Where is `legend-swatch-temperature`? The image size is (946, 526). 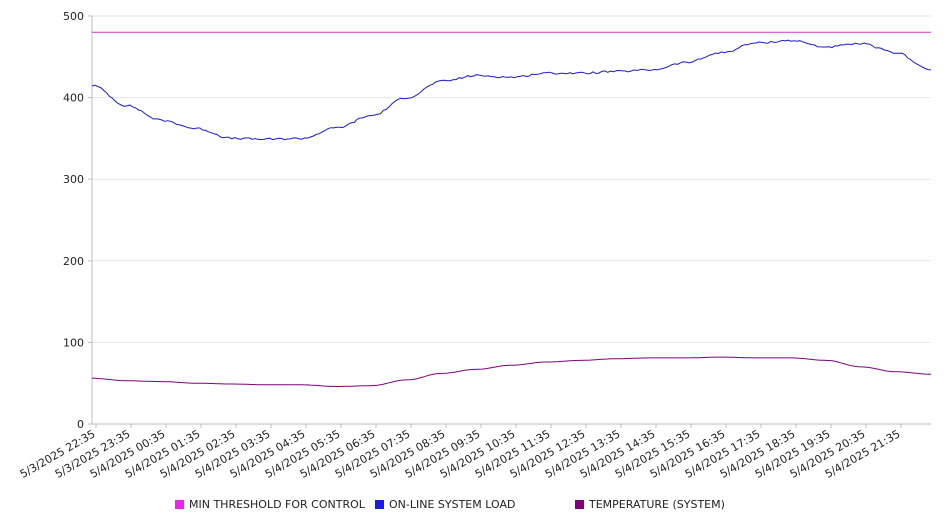 legend-swatch-temperature is located at coordinates (579, 504).